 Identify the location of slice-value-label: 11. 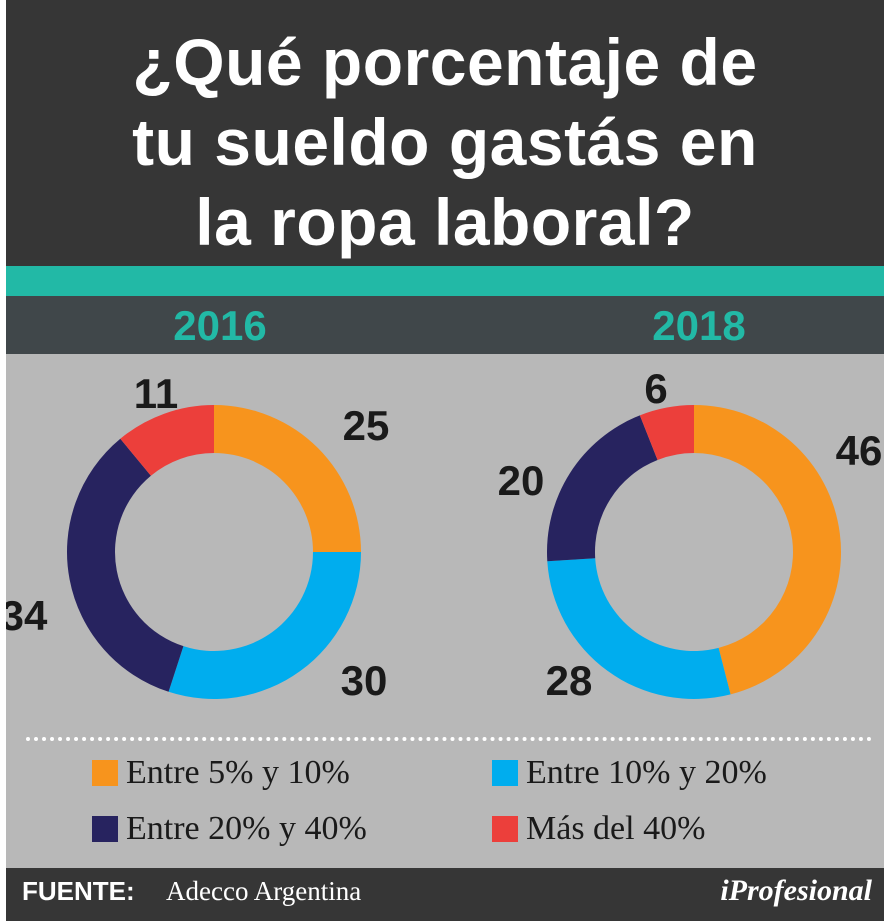
(156, 393).